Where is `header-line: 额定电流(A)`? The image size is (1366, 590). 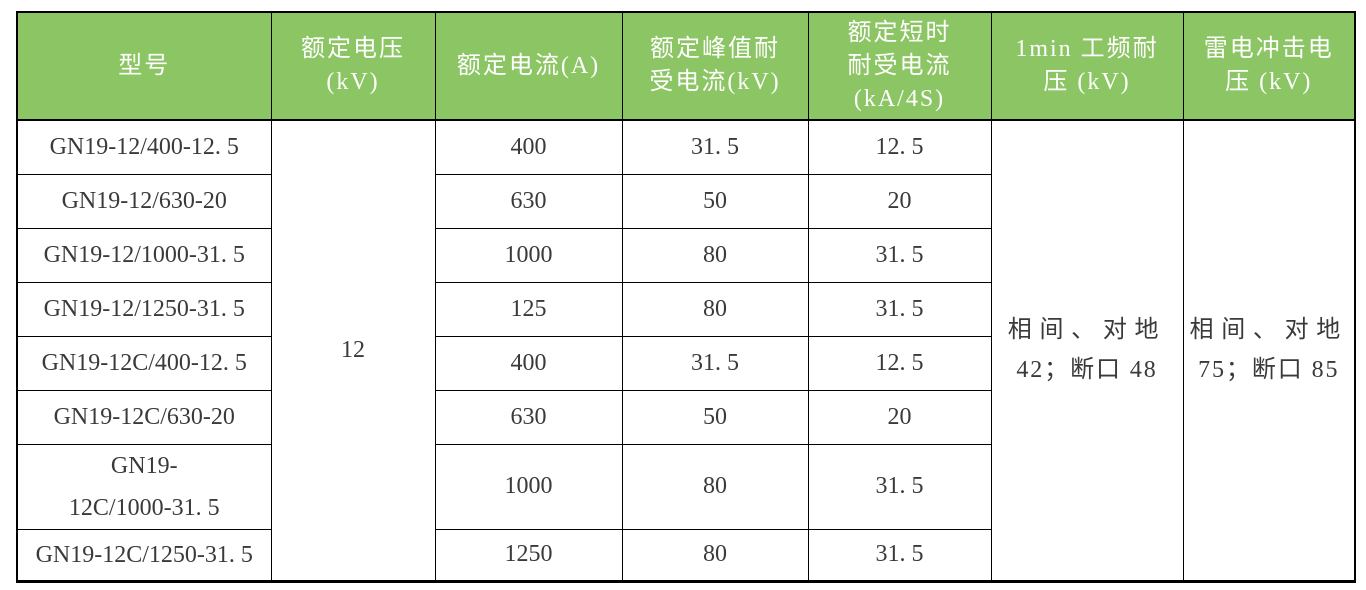
header-line: 额定电流(A) is located at coordinates (528, 65).